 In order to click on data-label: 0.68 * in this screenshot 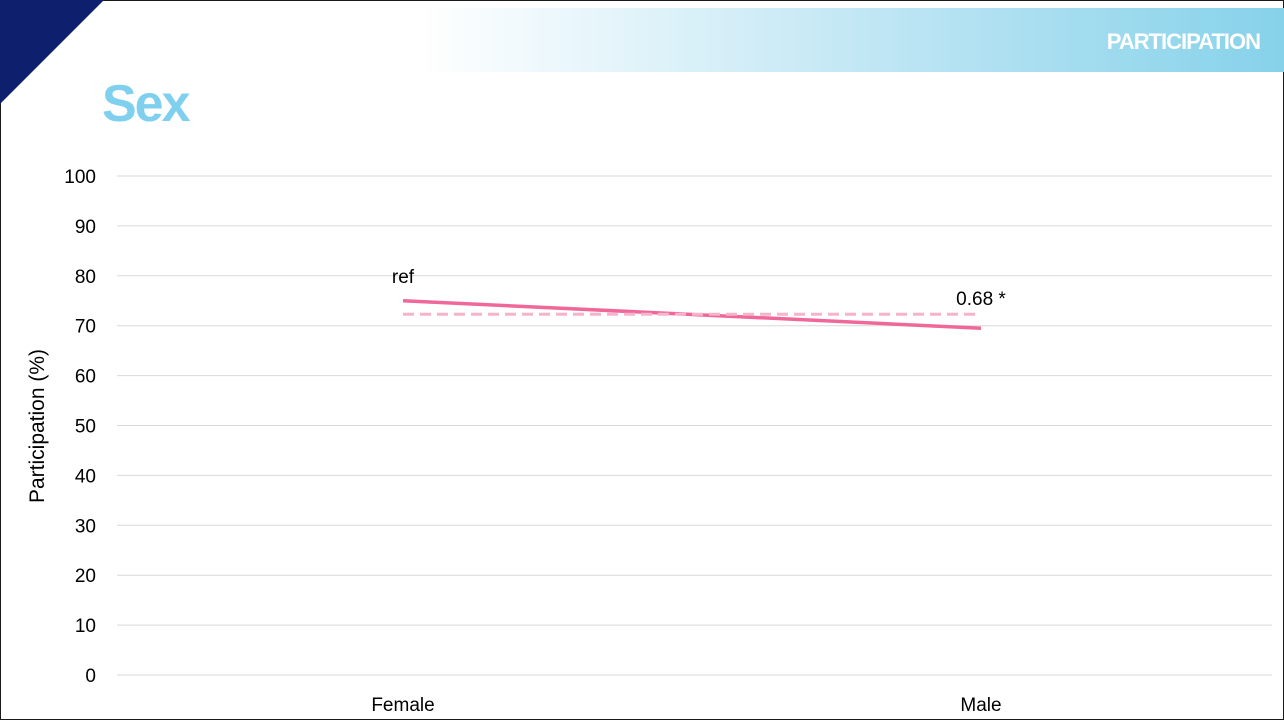, I will do `click(981, 299)`.